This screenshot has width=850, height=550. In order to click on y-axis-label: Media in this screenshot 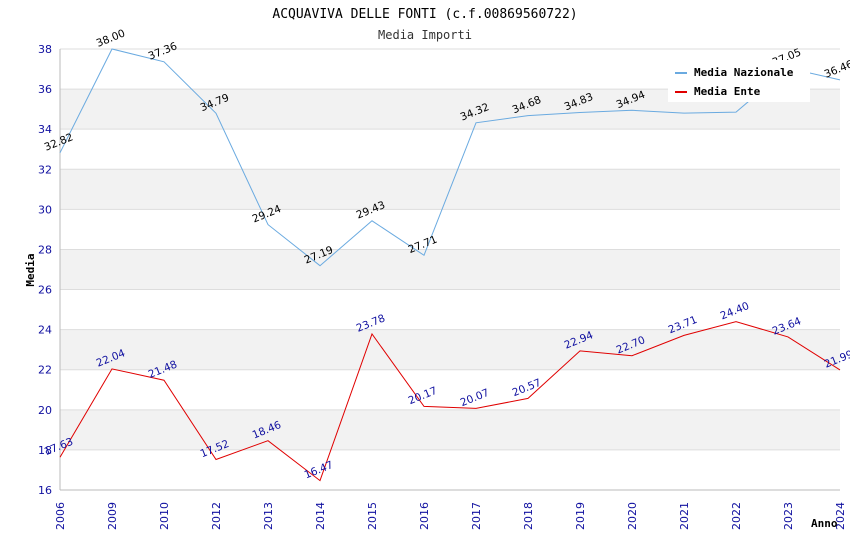, I will do `click(30, 269)`.